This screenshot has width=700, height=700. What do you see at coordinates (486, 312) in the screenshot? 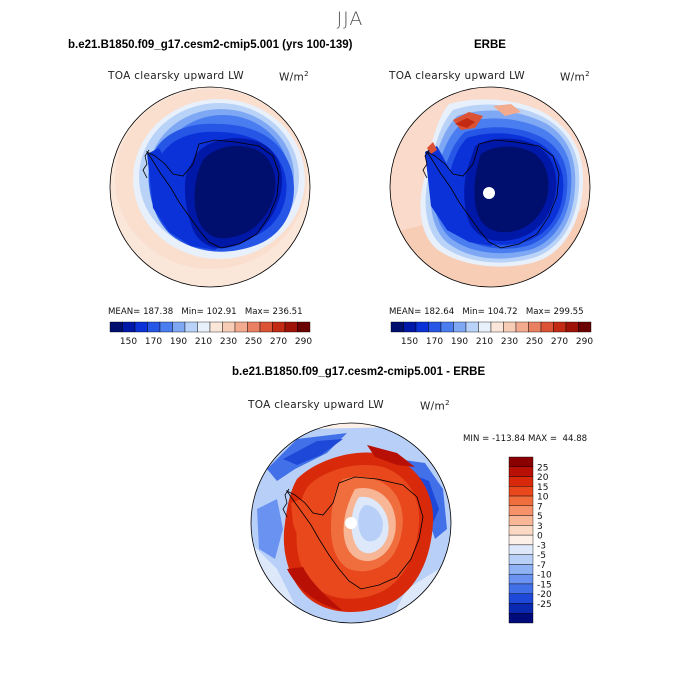
I see `panel-2-stats: MEAN= 182.64 Min= 104.72 Max= 299.55` at bounding box center [486, 312].